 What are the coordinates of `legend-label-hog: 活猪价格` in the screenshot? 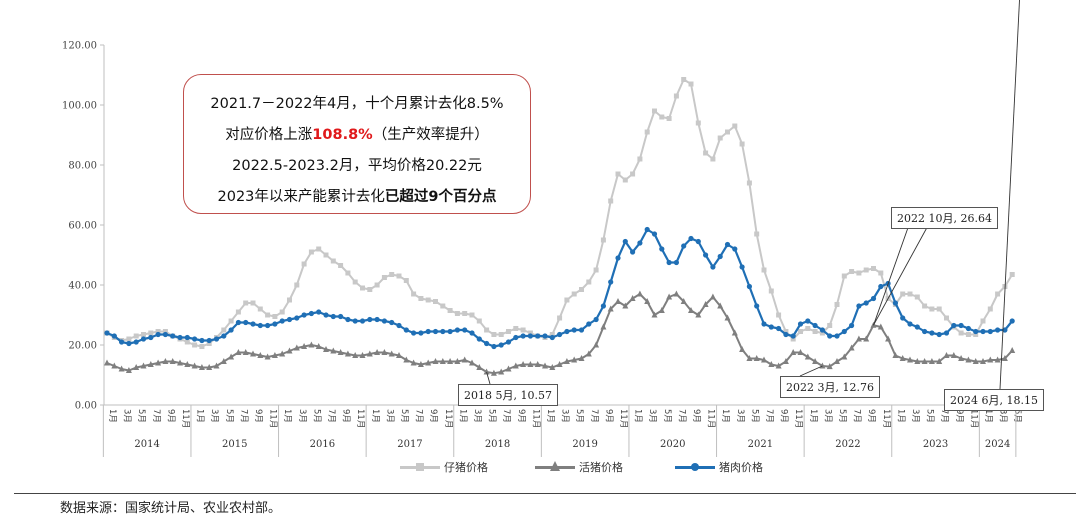 It's located at (601, 467).